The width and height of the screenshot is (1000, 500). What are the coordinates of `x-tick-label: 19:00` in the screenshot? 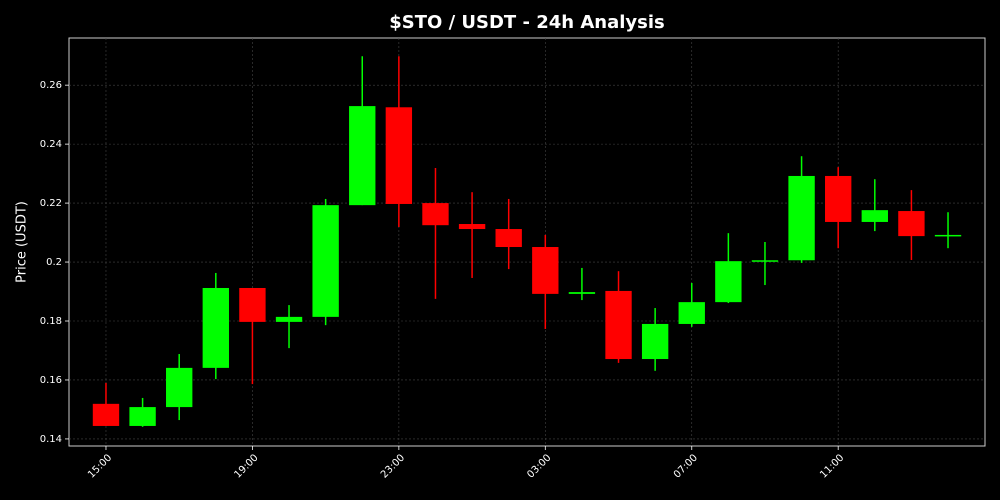 It's located at (246, 466).